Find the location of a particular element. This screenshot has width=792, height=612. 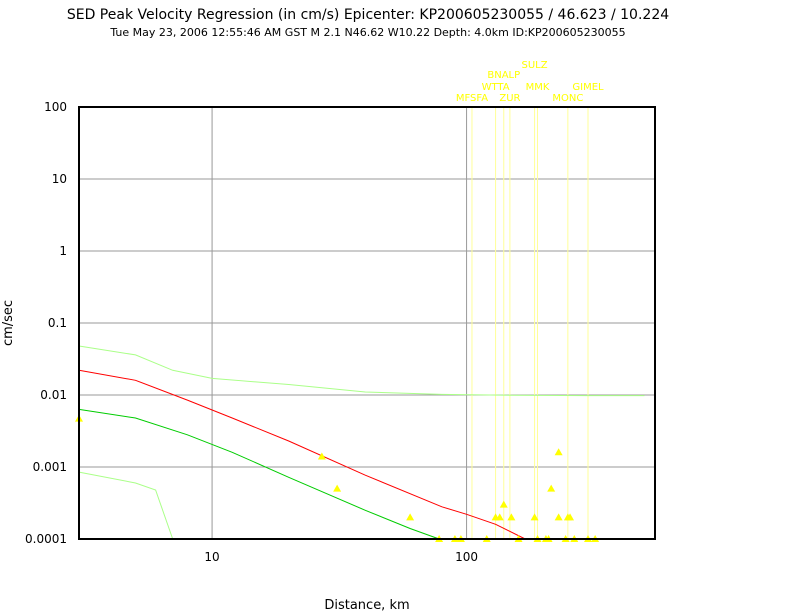

y-tick-label: 1 is located at coordinates (63, 251).